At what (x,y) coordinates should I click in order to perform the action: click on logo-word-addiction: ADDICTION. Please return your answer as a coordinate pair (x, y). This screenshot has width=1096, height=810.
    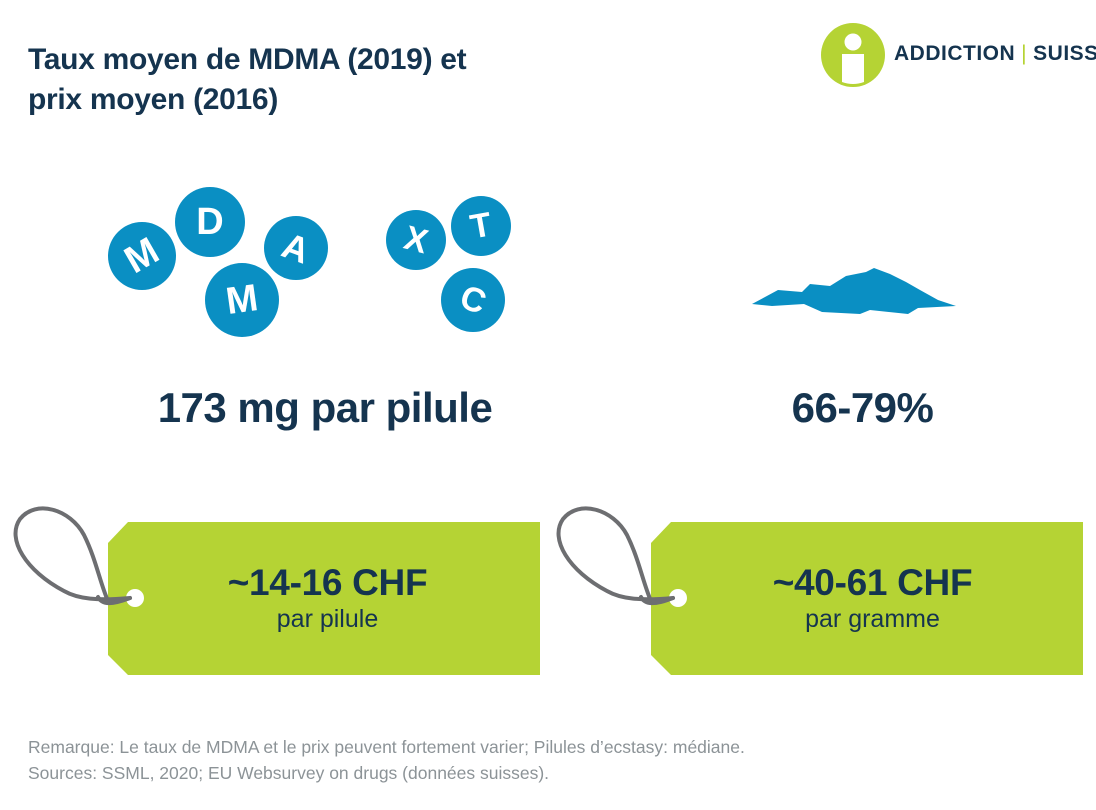
    Looking at the image, I should click on (955, 53).